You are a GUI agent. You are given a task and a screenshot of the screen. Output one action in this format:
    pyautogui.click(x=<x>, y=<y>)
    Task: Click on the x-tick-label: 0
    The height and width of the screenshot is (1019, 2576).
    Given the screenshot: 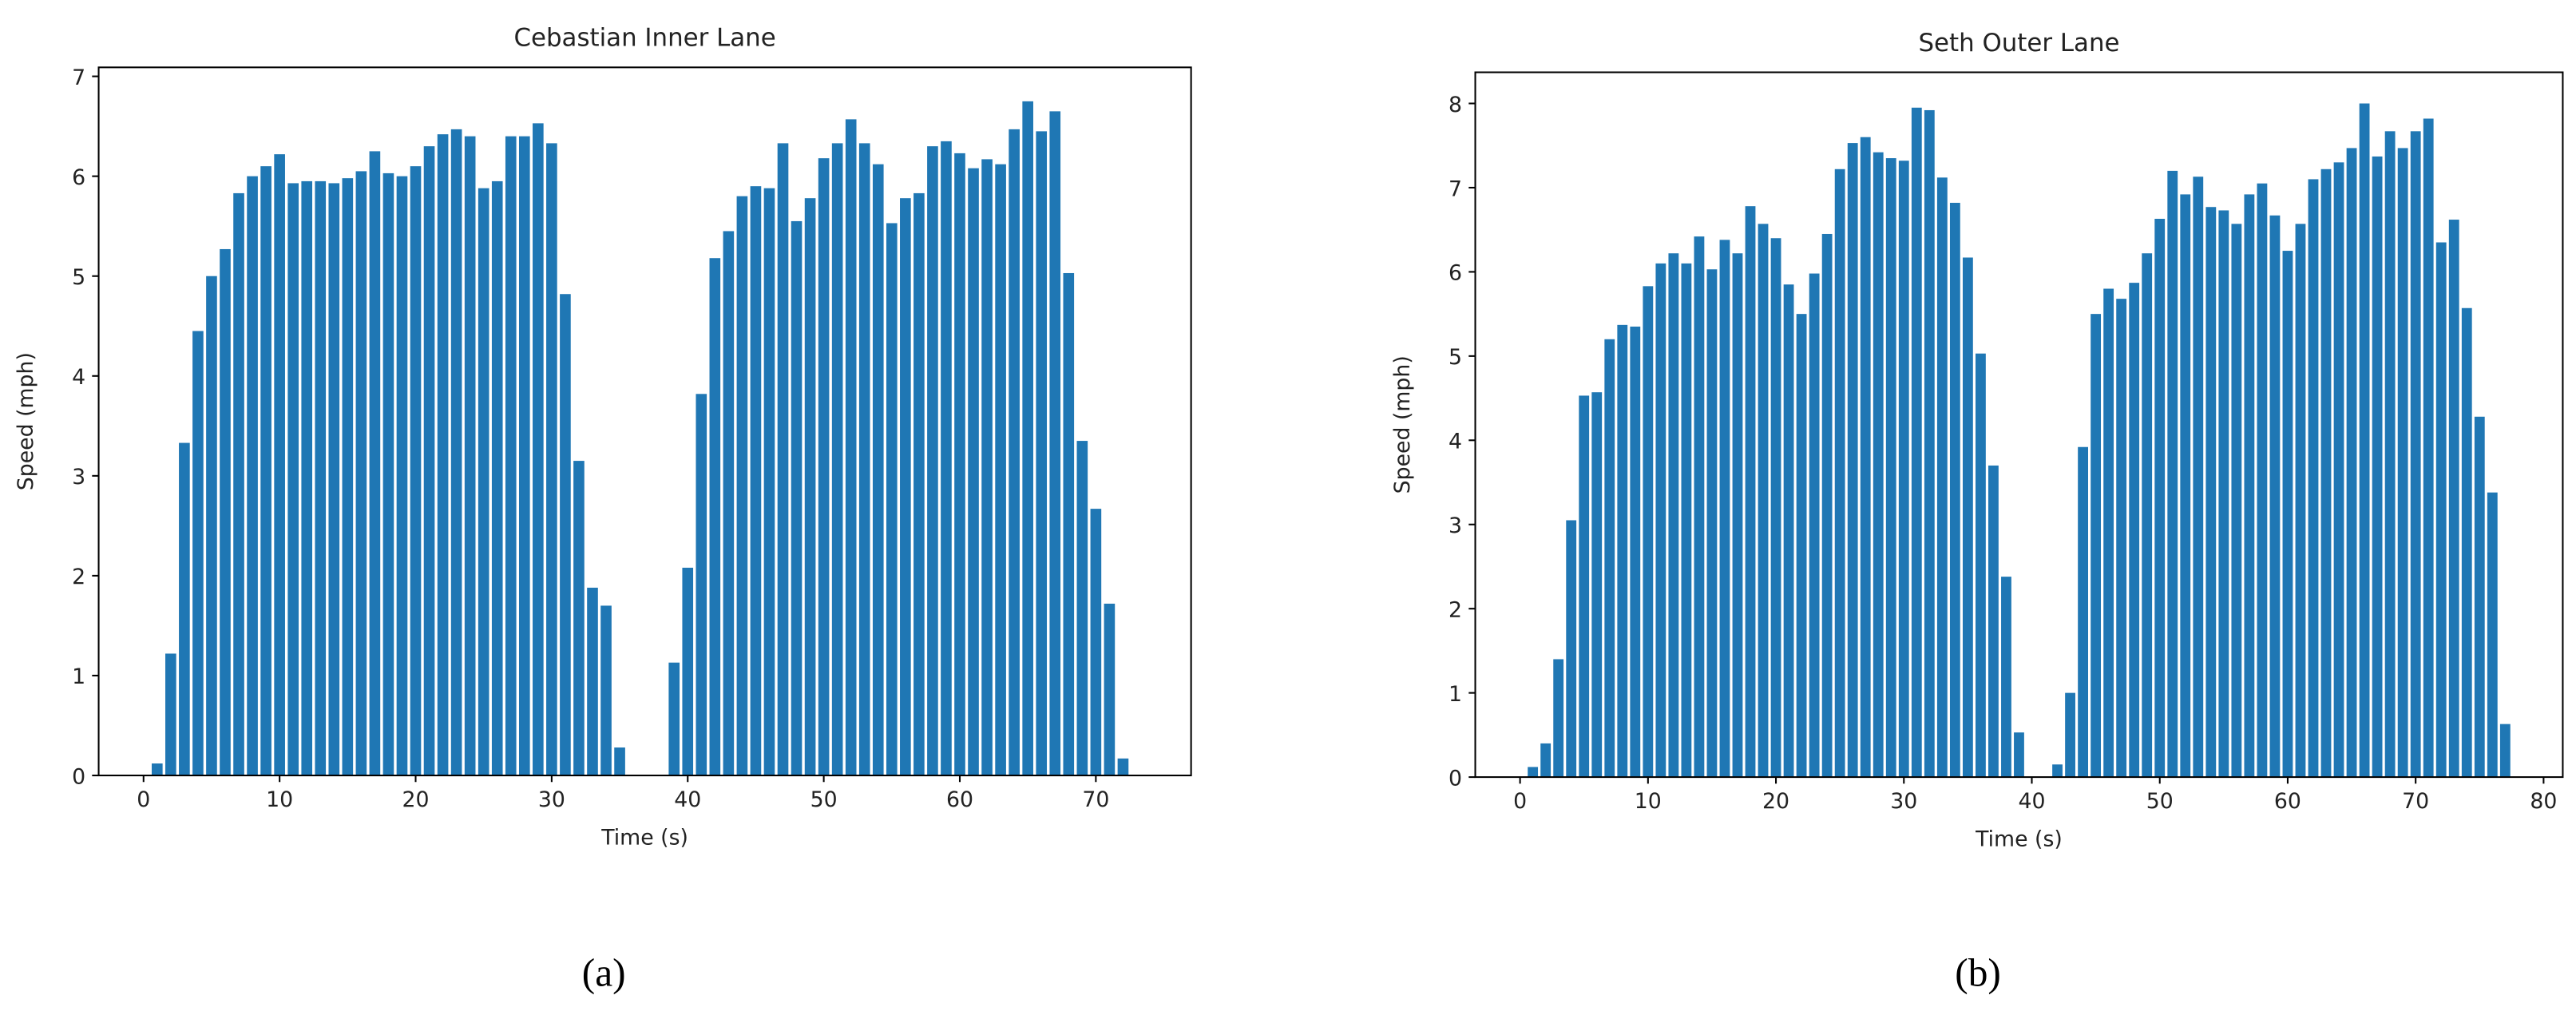 What is the action you would take?
    pyautogui.click(x=143, y=799)
    